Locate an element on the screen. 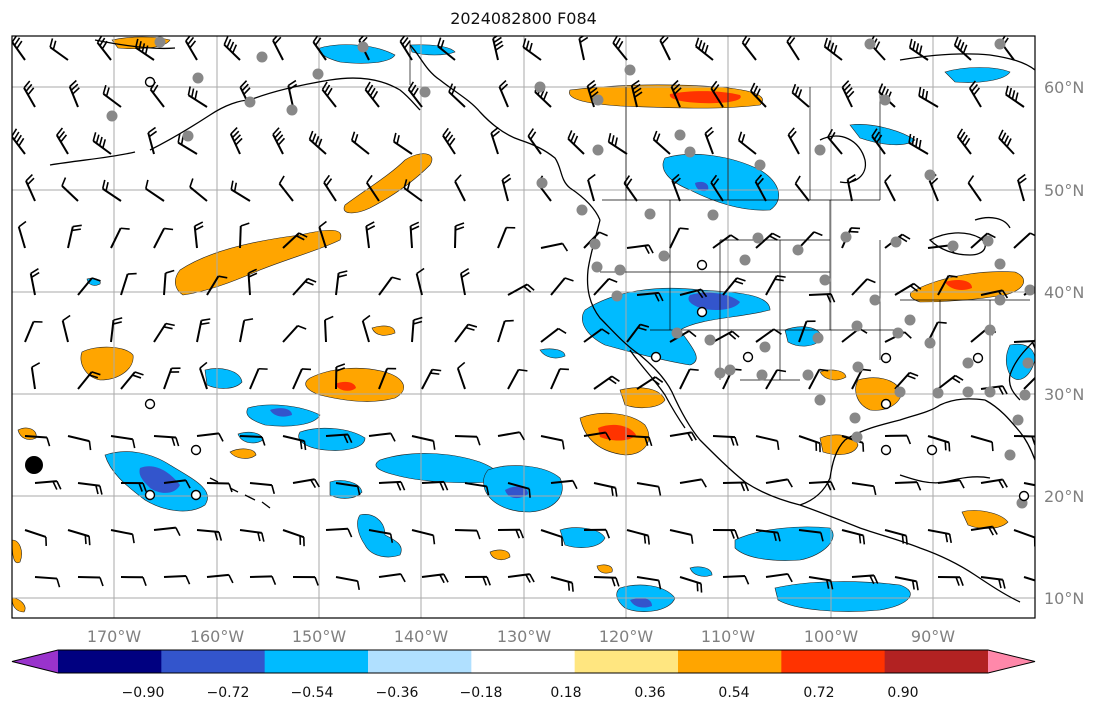 The image size is (1105, 712). colorbar-tick-label: −0.90 is located at coordinates (143, 693).